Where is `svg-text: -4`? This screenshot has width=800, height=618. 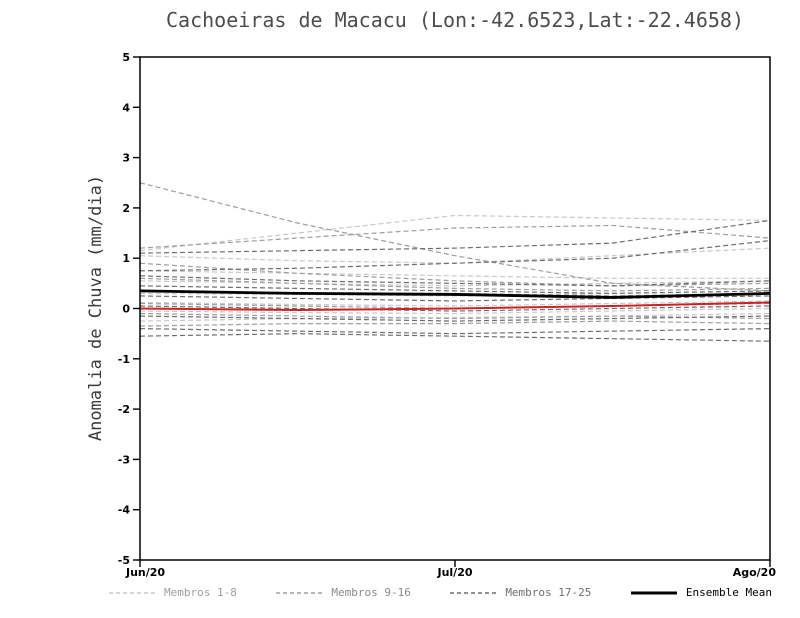 svg-text: -4 is located at coordinates (124, 510).